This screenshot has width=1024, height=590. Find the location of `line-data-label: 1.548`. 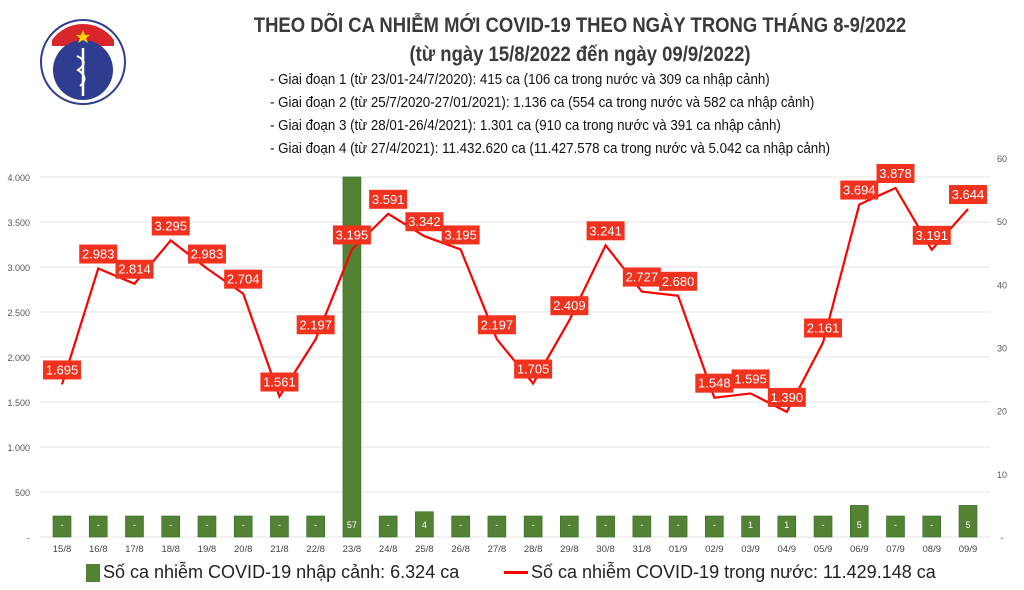

line-data-label: 1.548 is located at coordinates (714, 383).